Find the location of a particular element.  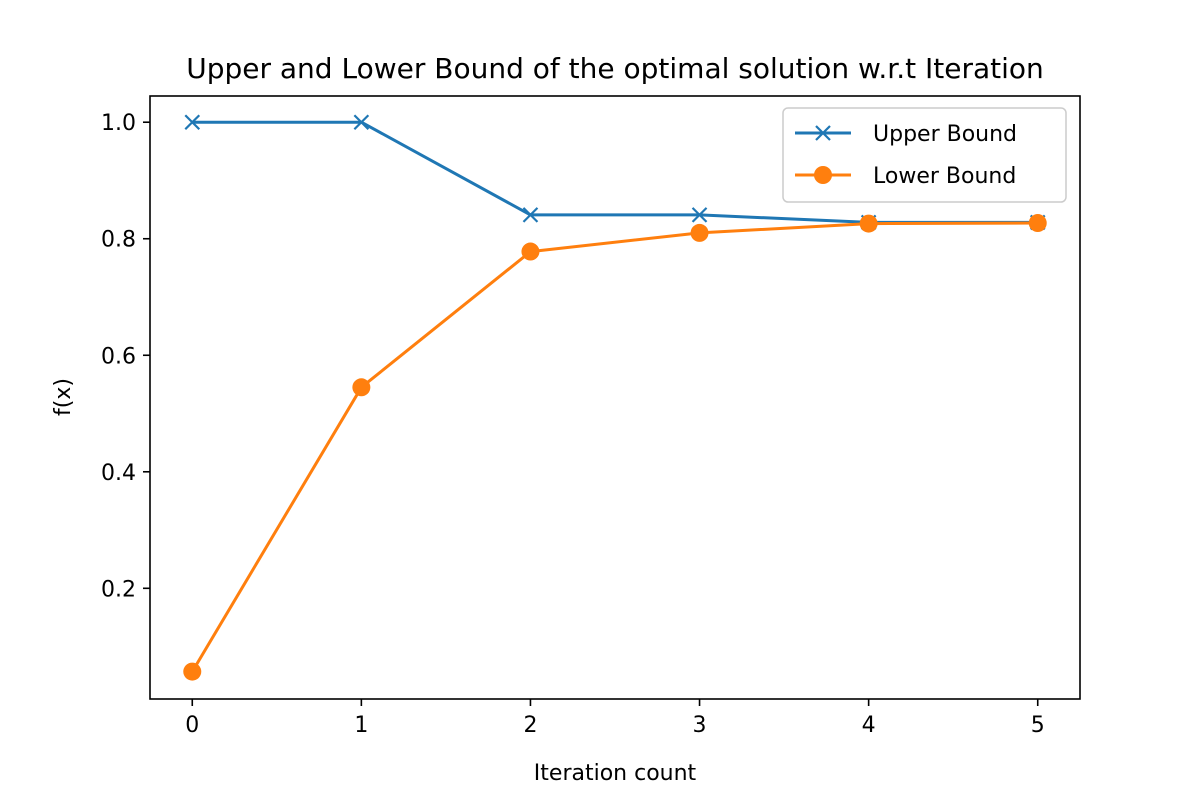

y-tick-label: 0.2 is located at coordinates (118, 589).